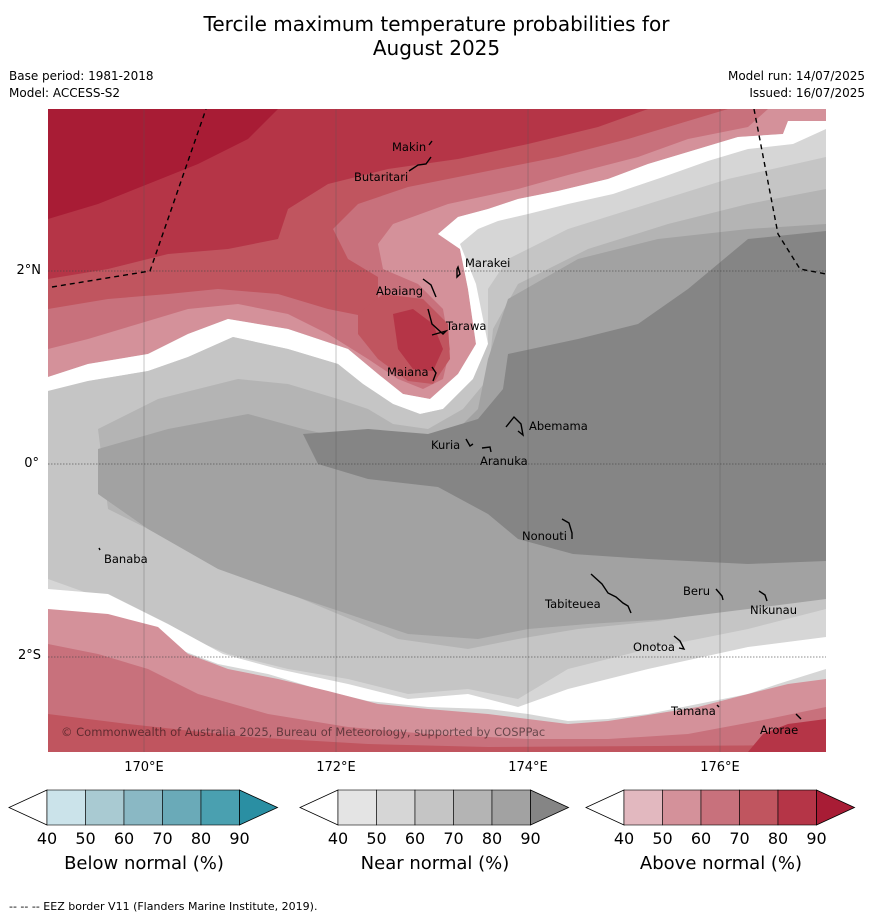 The height and width of the screenshot is (919, 873). Describe the element at coordinates (430, 143) in the screenshot. I see `island-makin` at that location.